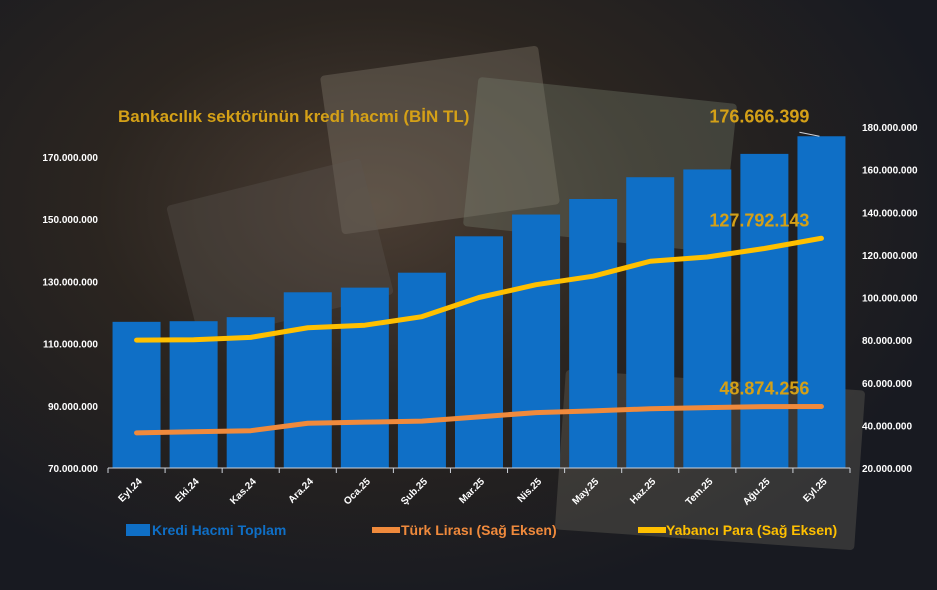  I want to click on left-tick-label: 170.000.000, so click(70, 158).